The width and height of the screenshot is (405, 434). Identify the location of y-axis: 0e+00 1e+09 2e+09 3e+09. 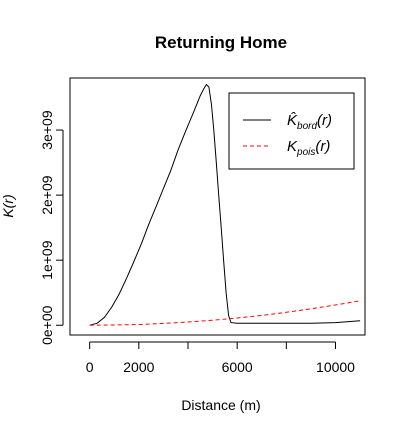
(51, 227).